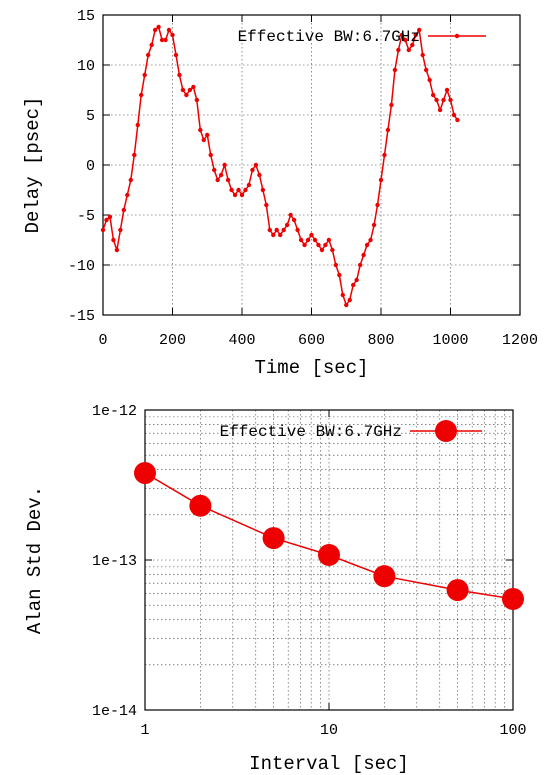 The height and width of the screenshot is (775, 549). I want to click on x-tick-label: 1000, so click(450, 340).